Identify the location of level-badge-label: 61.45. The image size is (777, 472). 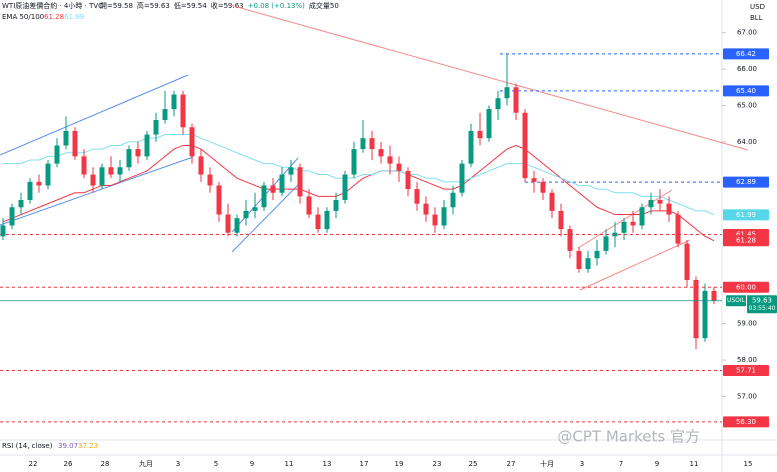
(746, 235).